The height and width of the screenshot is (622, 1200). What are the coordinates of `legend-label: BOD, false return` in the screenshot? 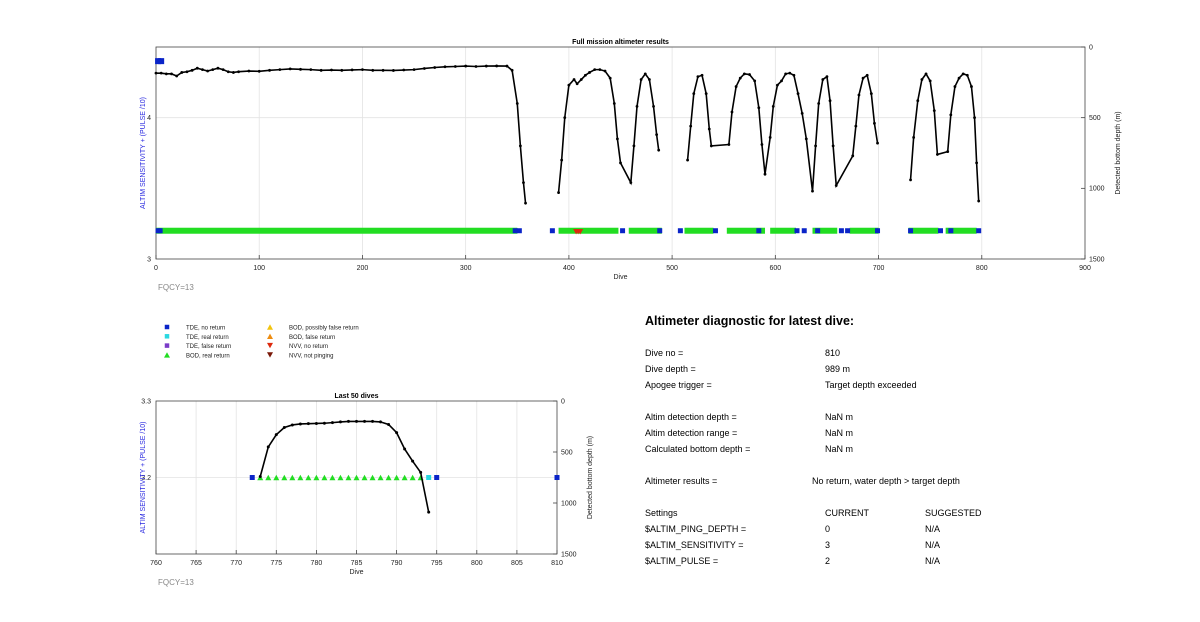 It's located at (312, 338).